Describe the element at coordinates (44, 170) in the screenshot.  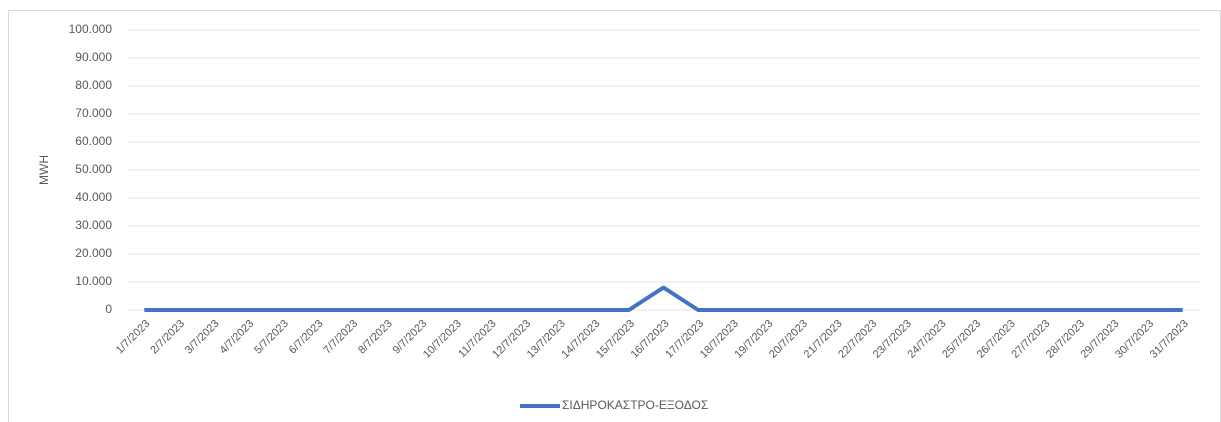
I see `y-axis-title: MWH` at that location.